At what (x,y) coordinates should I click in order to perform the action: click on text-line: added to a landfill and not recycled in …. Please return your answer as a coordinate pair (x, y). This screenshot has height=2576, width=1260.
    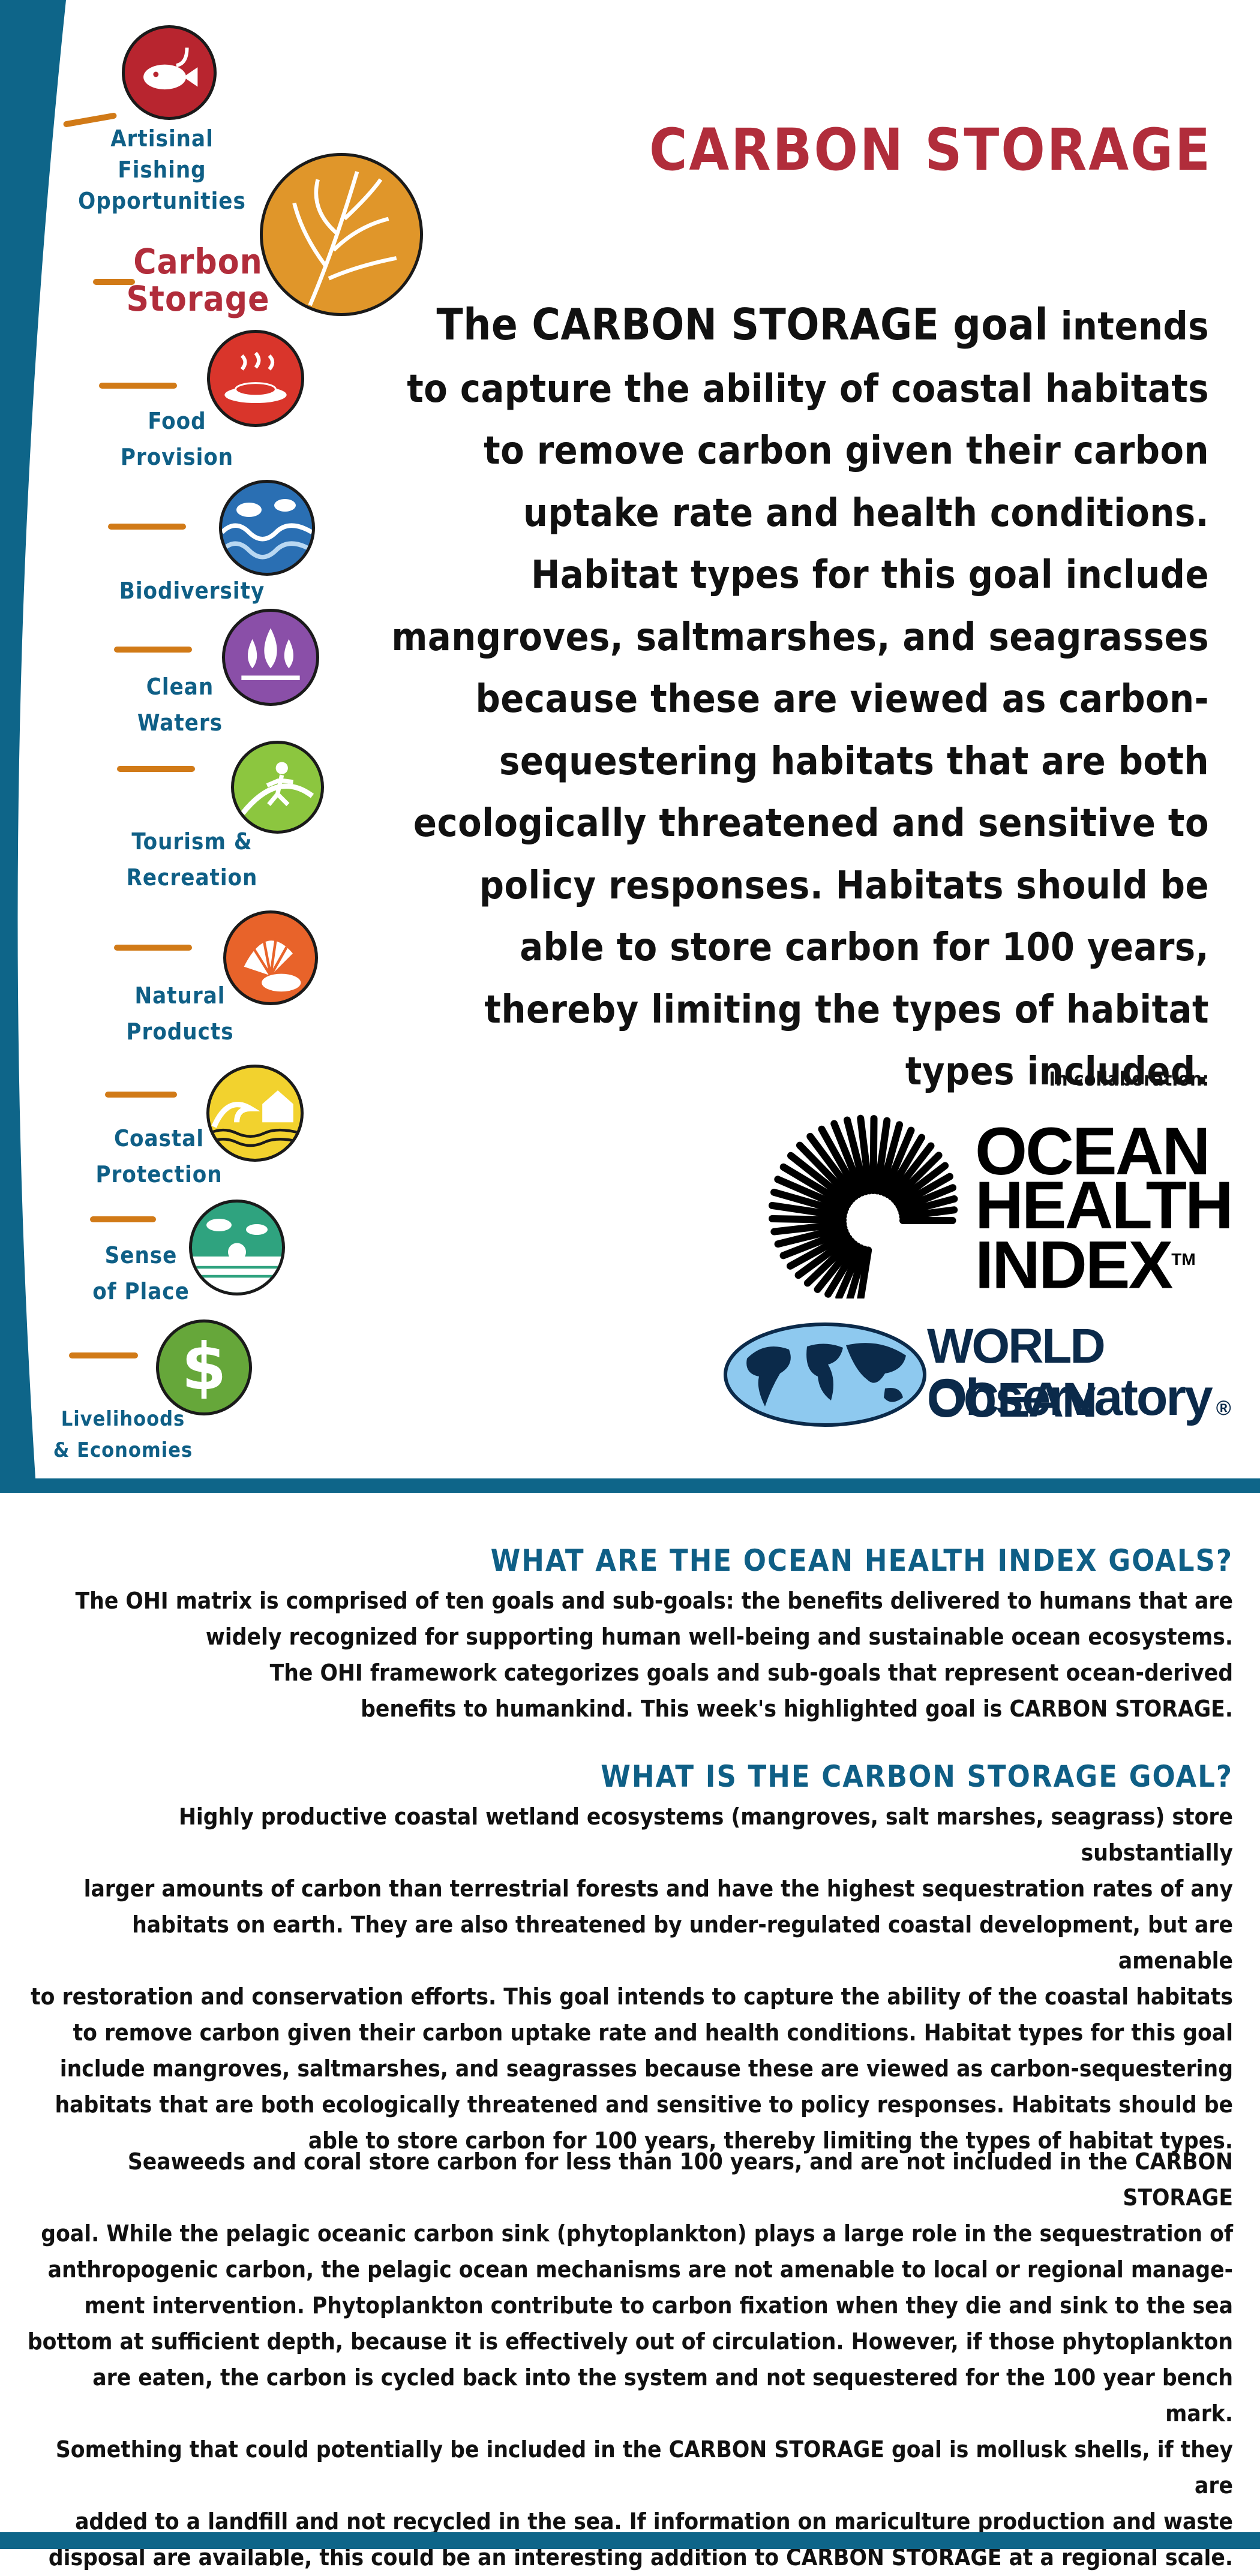
    Looking at the image, I should click on (654, 2522).